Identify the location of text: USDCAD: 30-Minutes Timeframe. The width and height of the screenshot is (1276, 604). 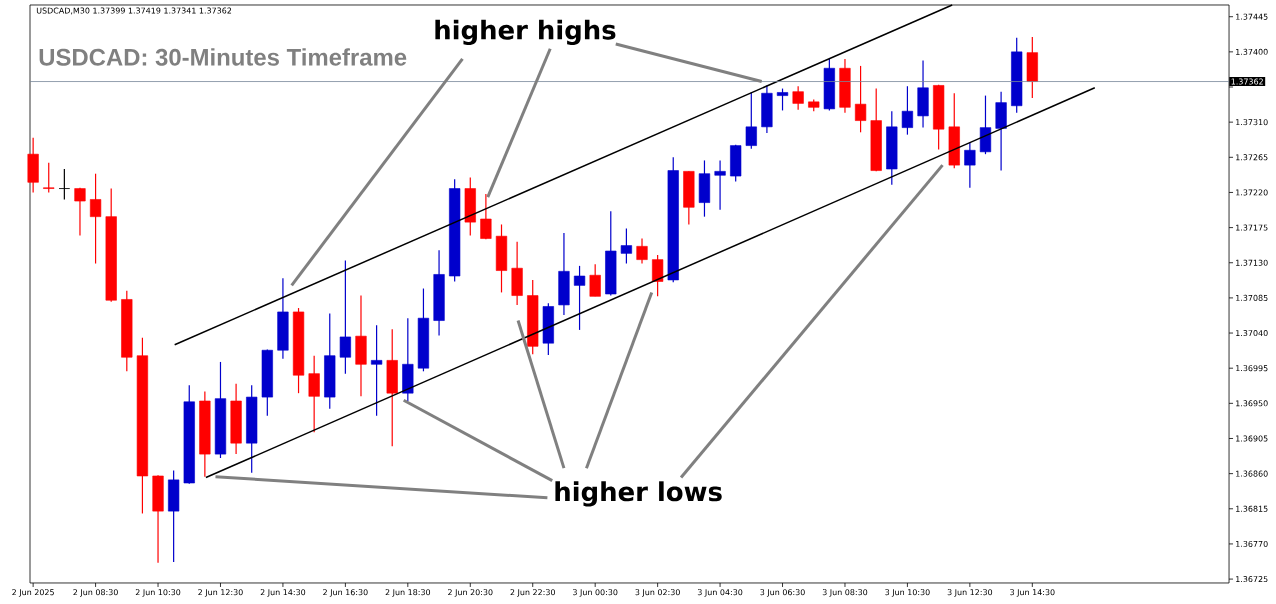
(223, 57).